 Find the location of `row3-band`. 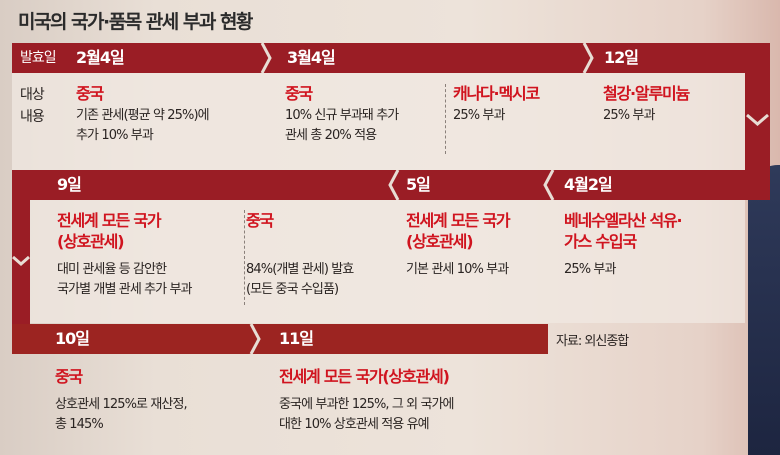

row3-band is located at coordinates (280, 339).